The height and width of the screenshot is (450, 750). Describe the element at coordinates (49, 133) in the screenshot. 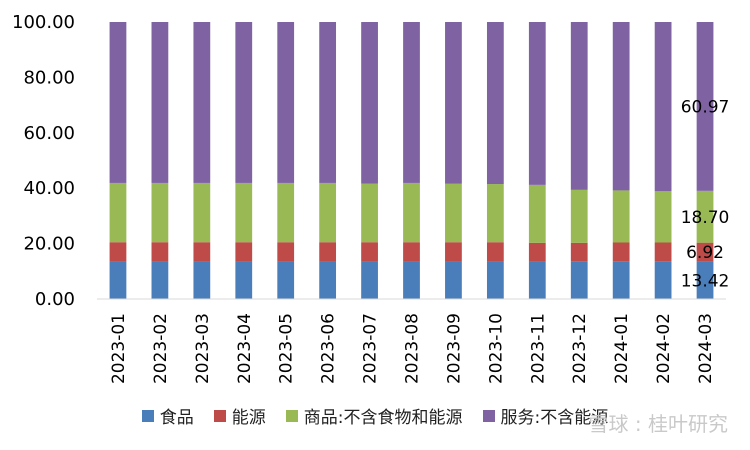

I see `y-tick-label: 60.00` at that location.